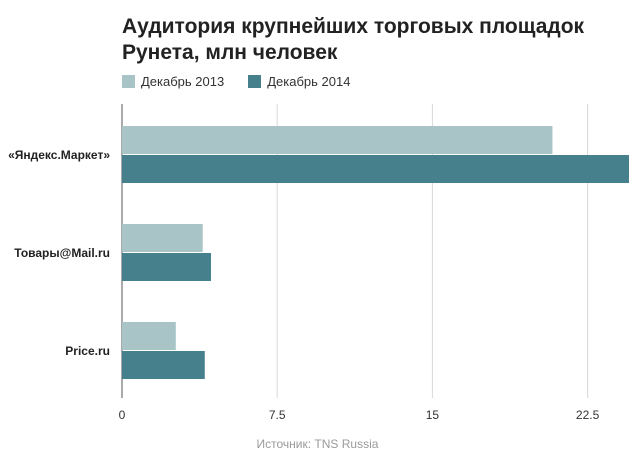 The height and width of the screenshot is (459, 635). What do you see at coordinates (433, 415) in the screenshot?
I see `x-tick-label: 15` at bounding box center [433, 415].